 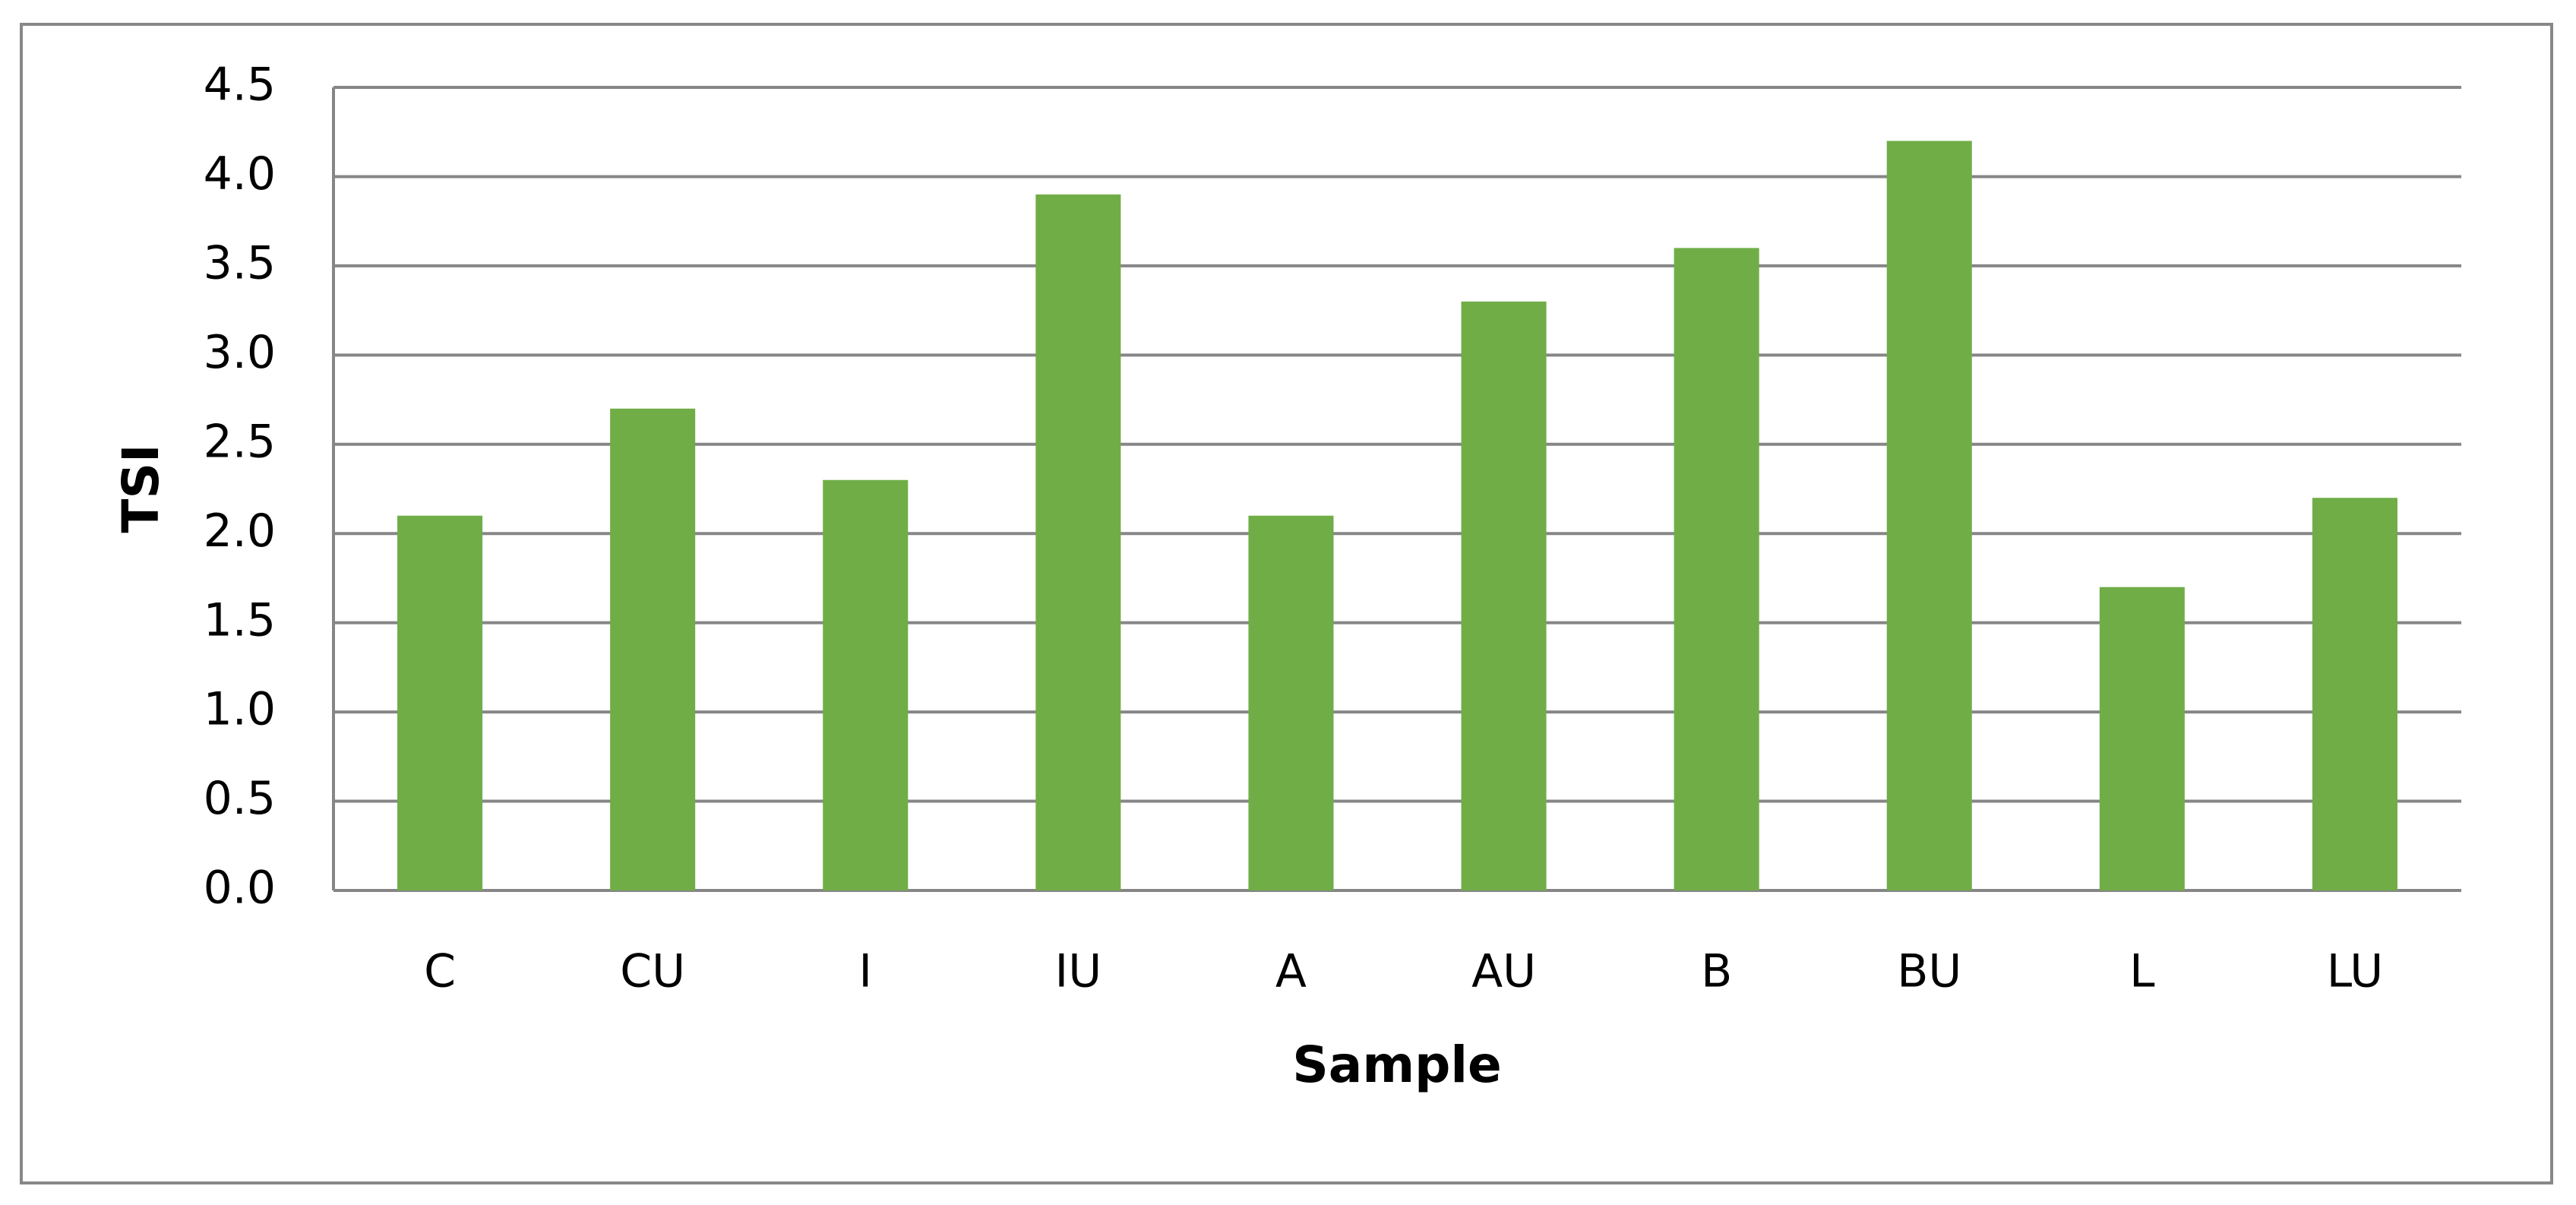 I want to click on y-tick-label: 3.0, so click(x=240, y=352).